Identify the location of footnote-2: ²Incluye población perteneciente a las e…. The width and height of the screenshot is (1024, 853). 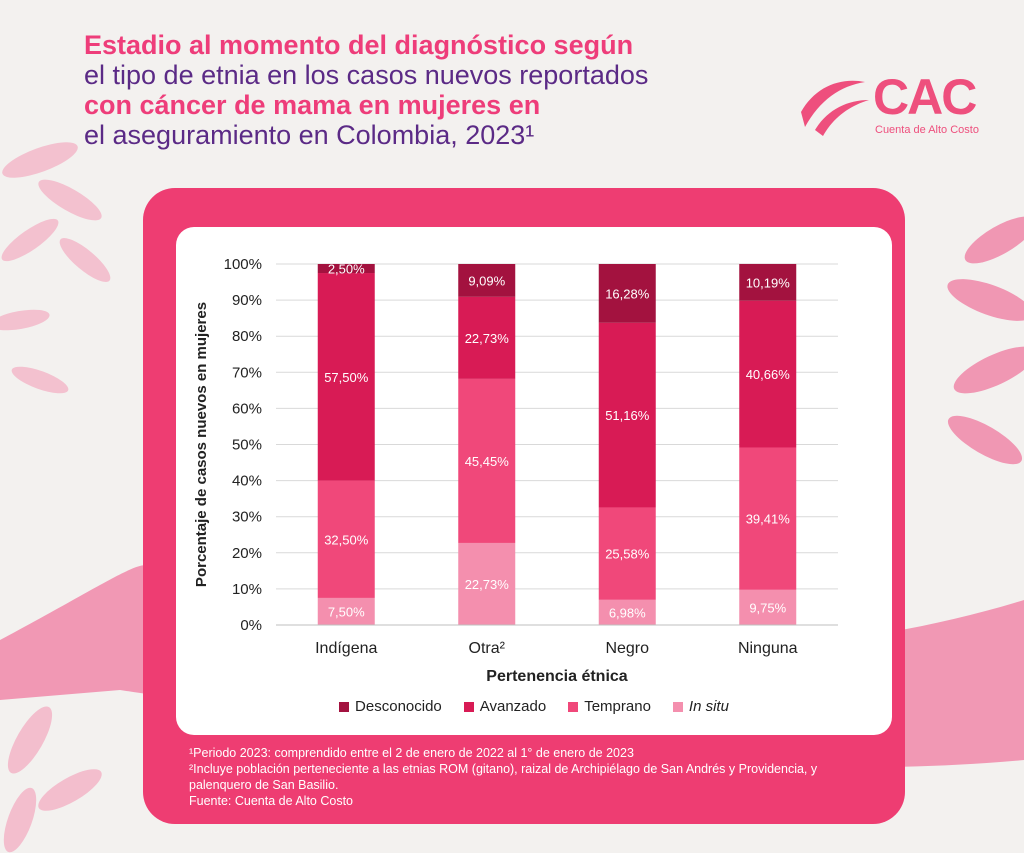
(503, 777).